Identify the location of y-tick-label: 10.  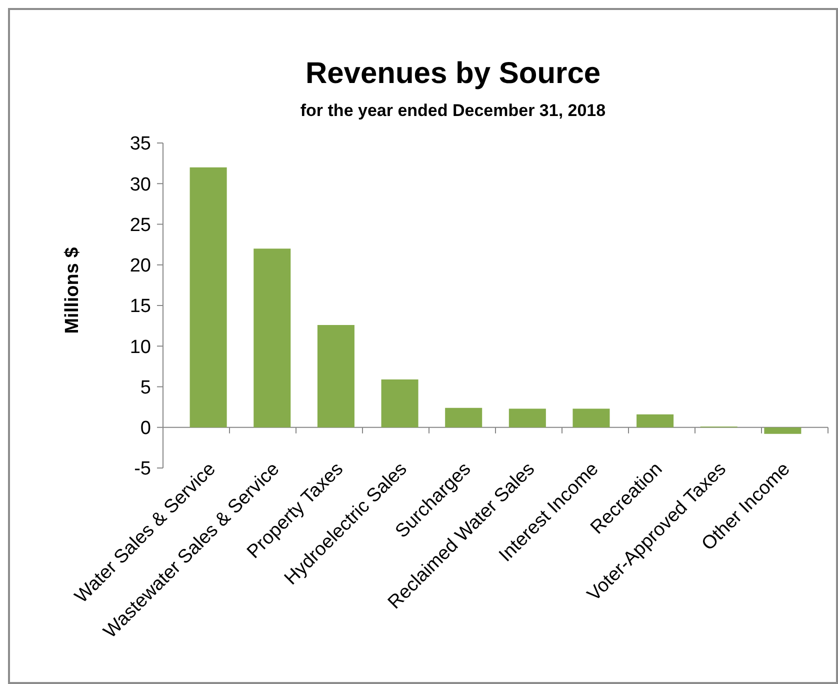
(140, 347).